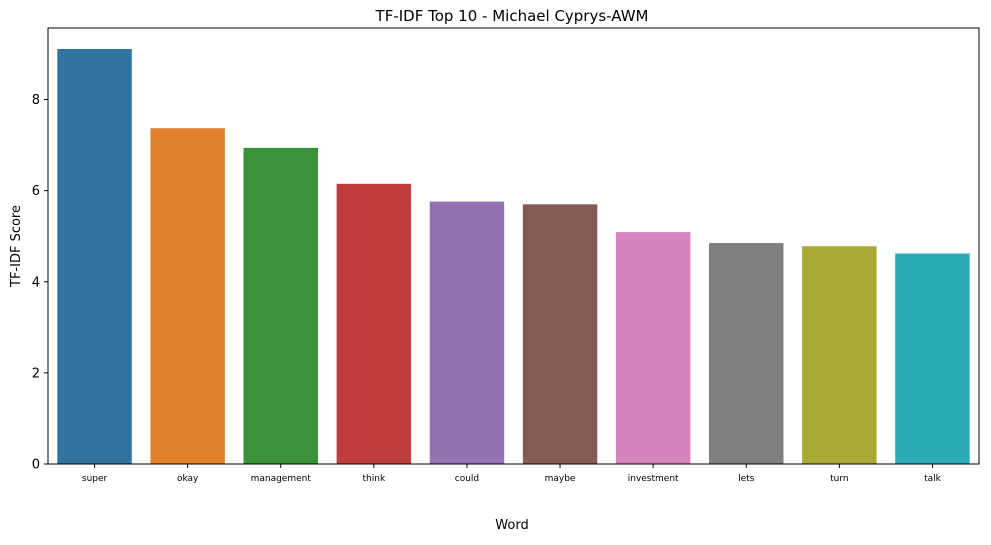 The image size is (991, 545). What do you see at coordinates (653, 479) in the screenshot?
I see `x-tick-label: investment` at bounding box center [653, 479].